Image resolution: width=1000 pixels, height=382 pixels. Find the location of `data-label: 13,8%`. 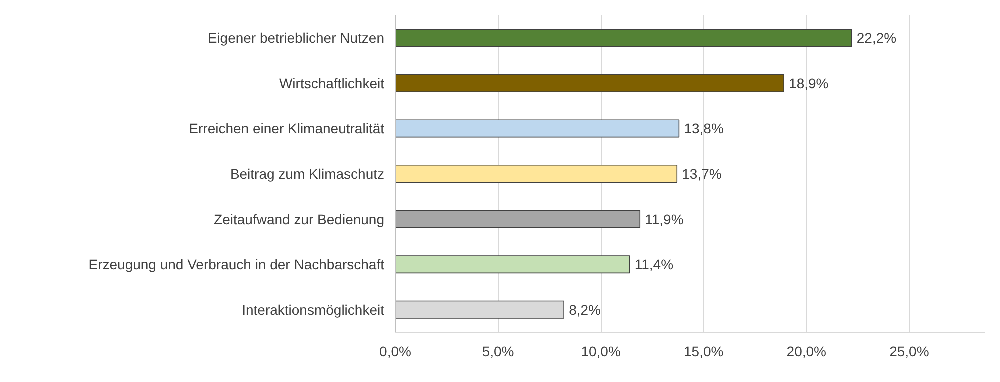

data-label: 13,8% is located at coordinates (704, 128).